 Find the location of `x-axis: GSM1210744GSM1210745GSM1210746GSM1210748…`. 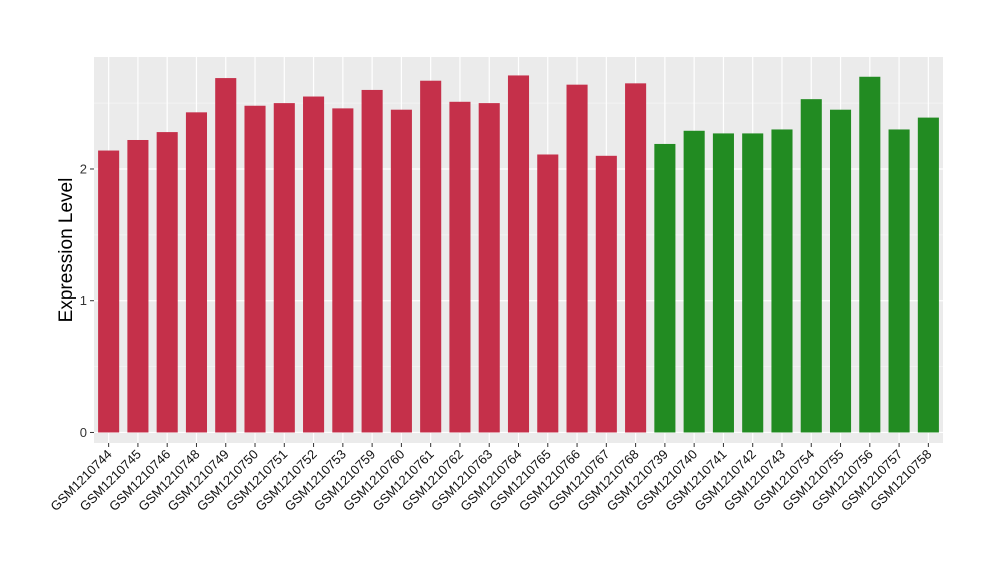

x-axis: GSM1210744GSM1210745GSM1210746GSM1210748… is located at coordinates (490, 478).